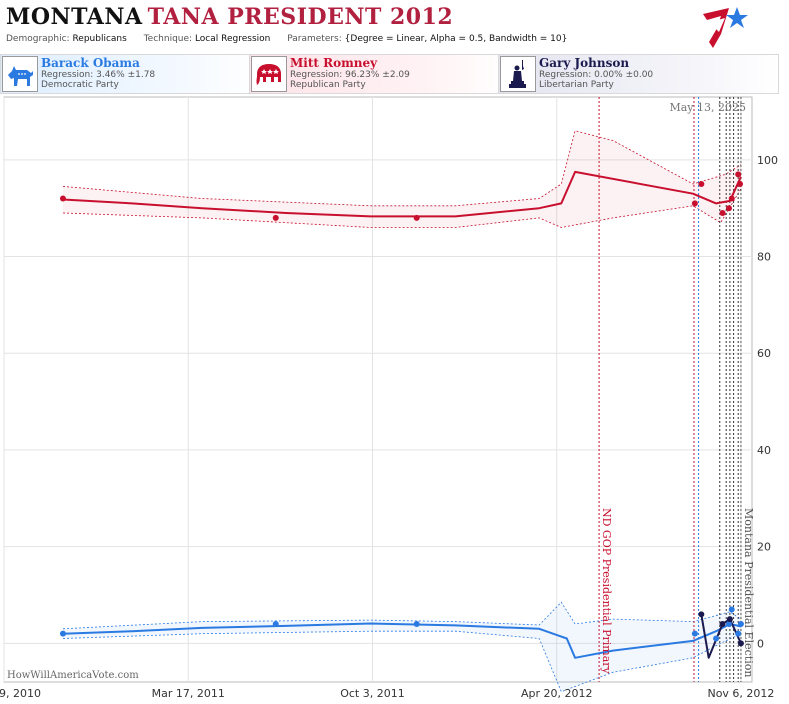  Describe the element at coordinates (269, 74) in the screenshot. I see `elephant-icon` at that location.